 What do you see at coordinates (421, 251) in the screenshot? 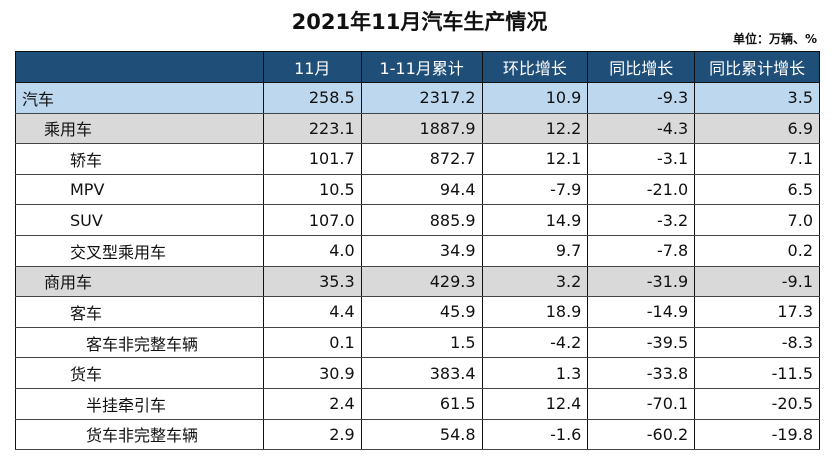
I see `cell-value: 34.9` at bounding box center [421, 251].